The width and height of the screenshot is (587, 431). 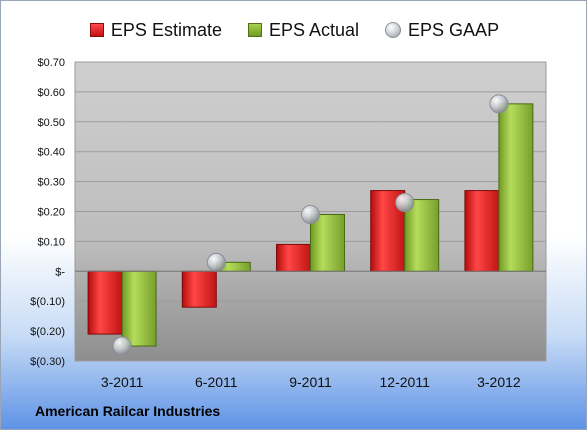 I want to click on y-tick-label: $-, so click(x=60, y=272).